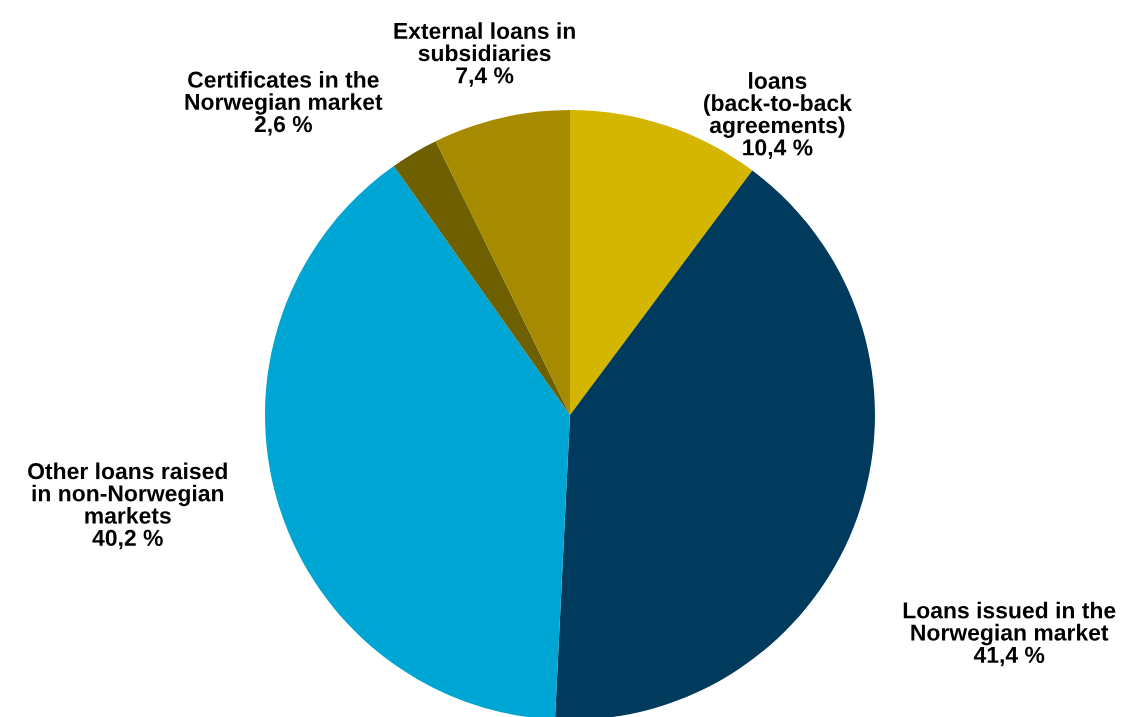  Describe the element at coordinates (127, 493) in the screenshot. I see `slice-label: Other loans raised in non-Norwegian markets` at that location.